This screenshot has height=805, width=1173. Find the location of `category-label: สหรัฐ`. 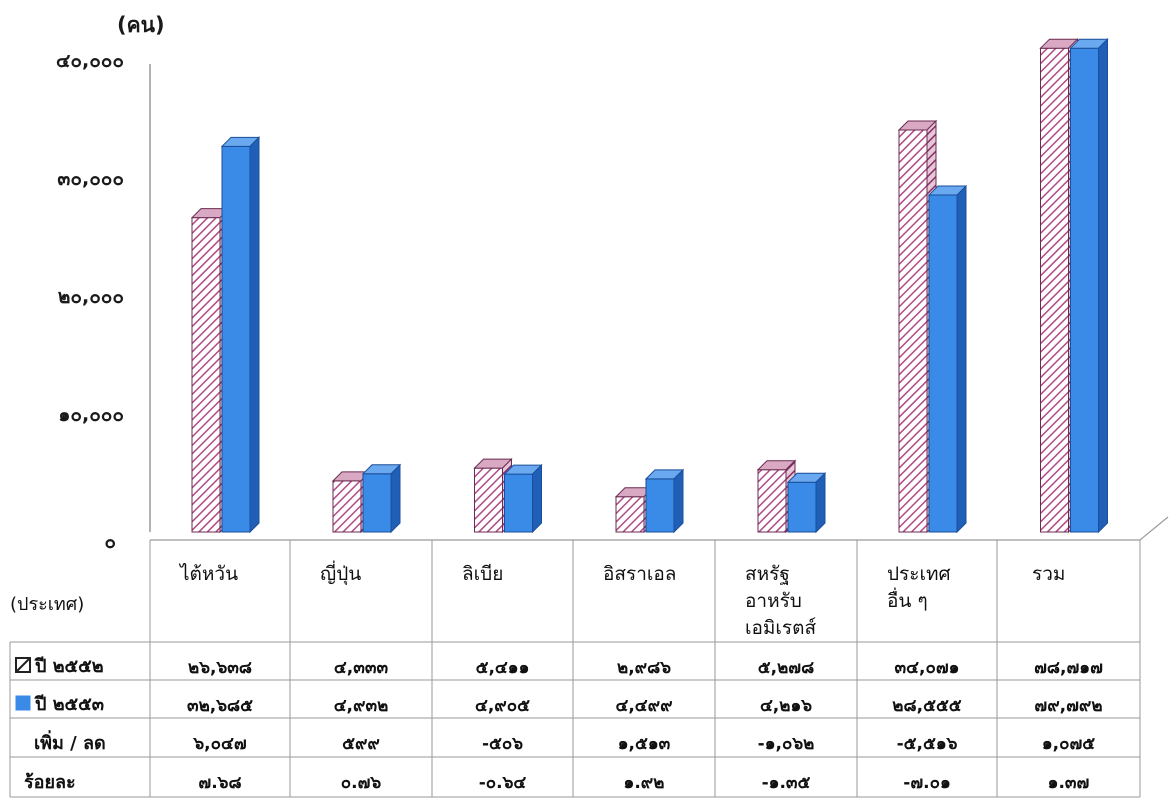

category-label: สหรัฐ is located at coordinates (767, 574).